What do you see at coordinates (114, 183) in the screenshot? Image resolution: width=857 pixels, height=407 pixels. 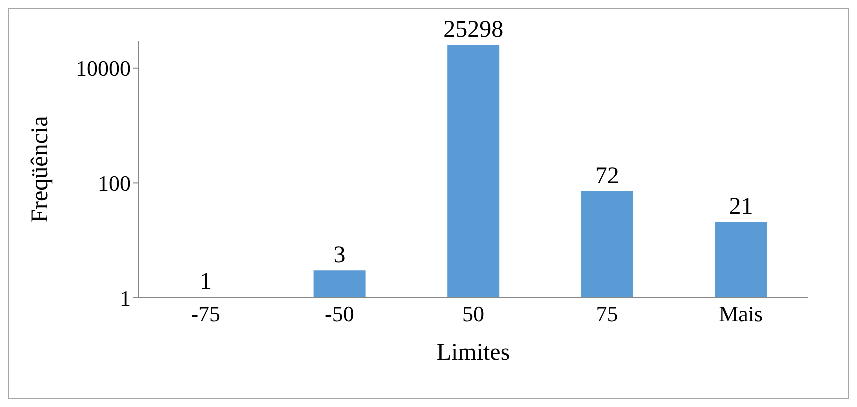 I see `y-tick-label: 100` at bounding box center [114, 183].